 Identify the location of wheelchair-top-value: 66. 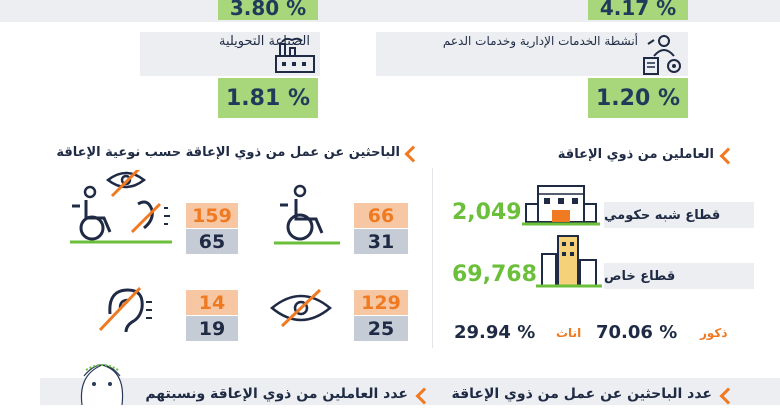
(381, 215).